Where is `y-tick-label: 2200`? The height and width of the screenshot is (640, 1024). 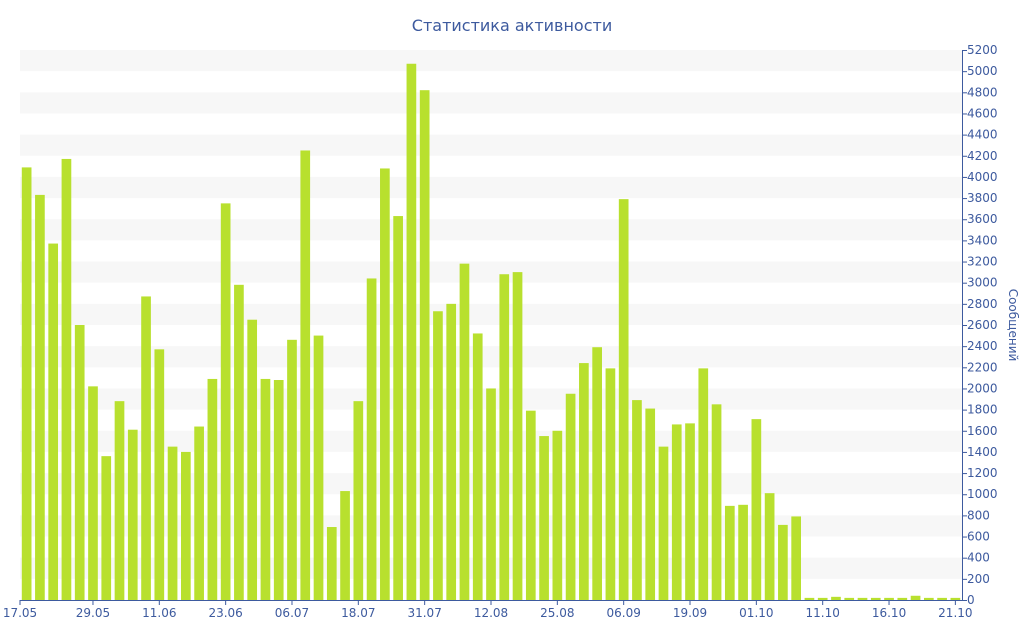
y-tick-label: 2200 is located at coordinates (982, 367).